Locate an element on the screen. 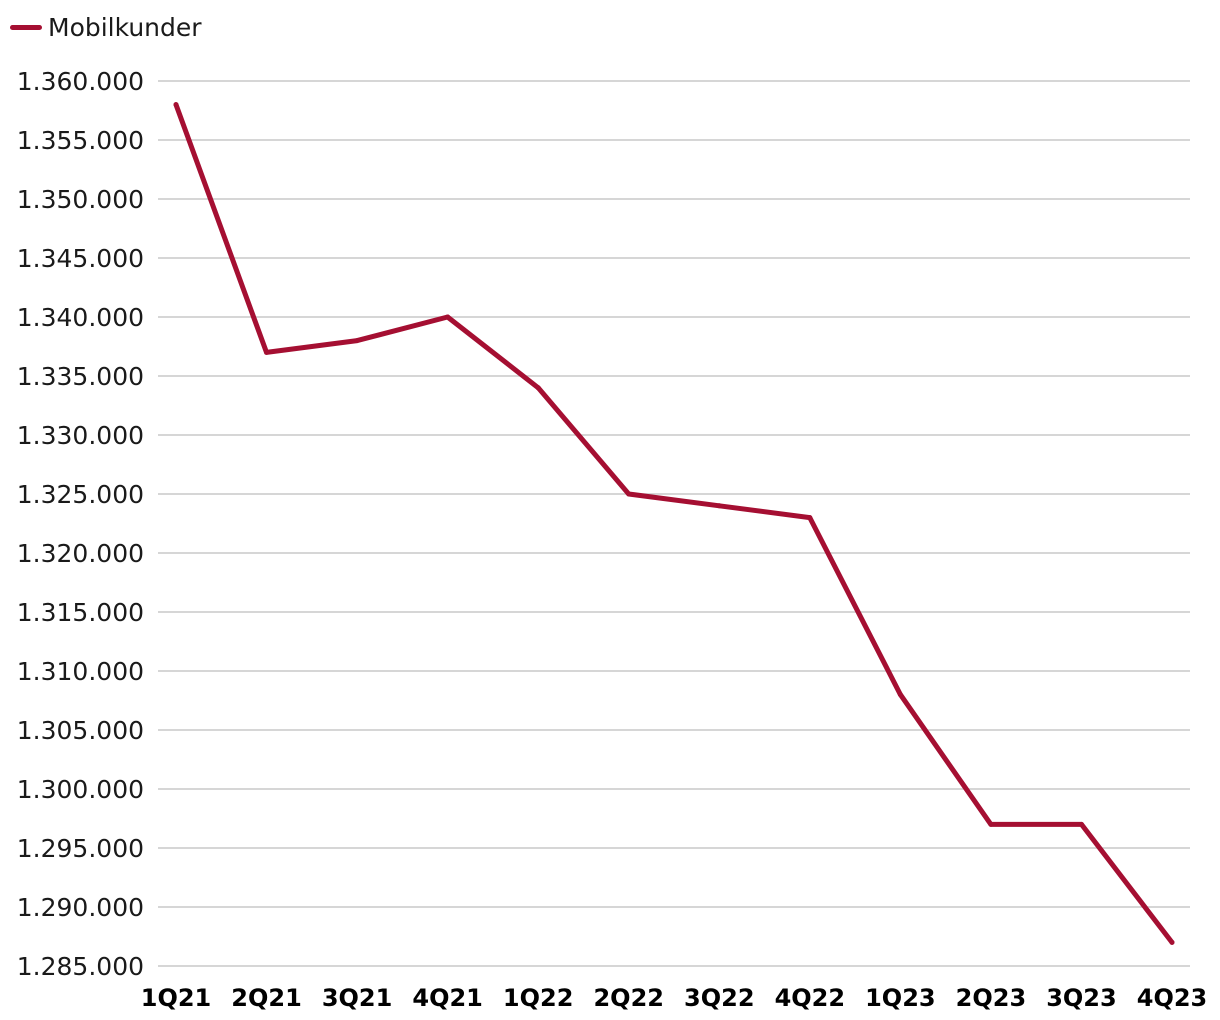  x-tick-label: 3Q23 is located at coordinates (1081, 998).